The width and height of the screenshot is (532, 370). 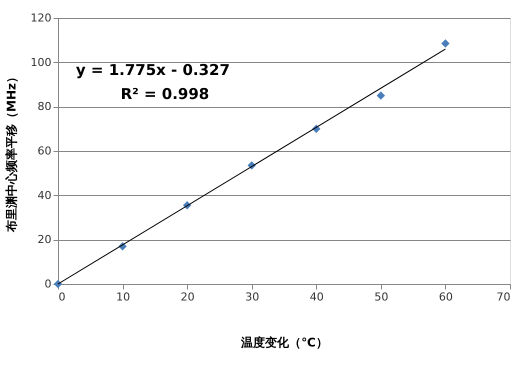 What do you see at coordinates (284, 343) in the screenshot?
I see `x-axis-title: 温度变化（℃）` at bounding box center [284, 343].